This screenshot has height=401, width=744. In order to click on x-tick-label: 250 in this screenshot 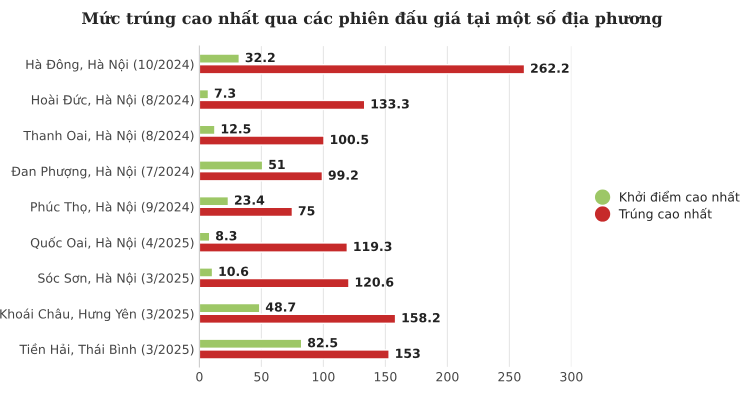, I will do `click(509, 377)`.